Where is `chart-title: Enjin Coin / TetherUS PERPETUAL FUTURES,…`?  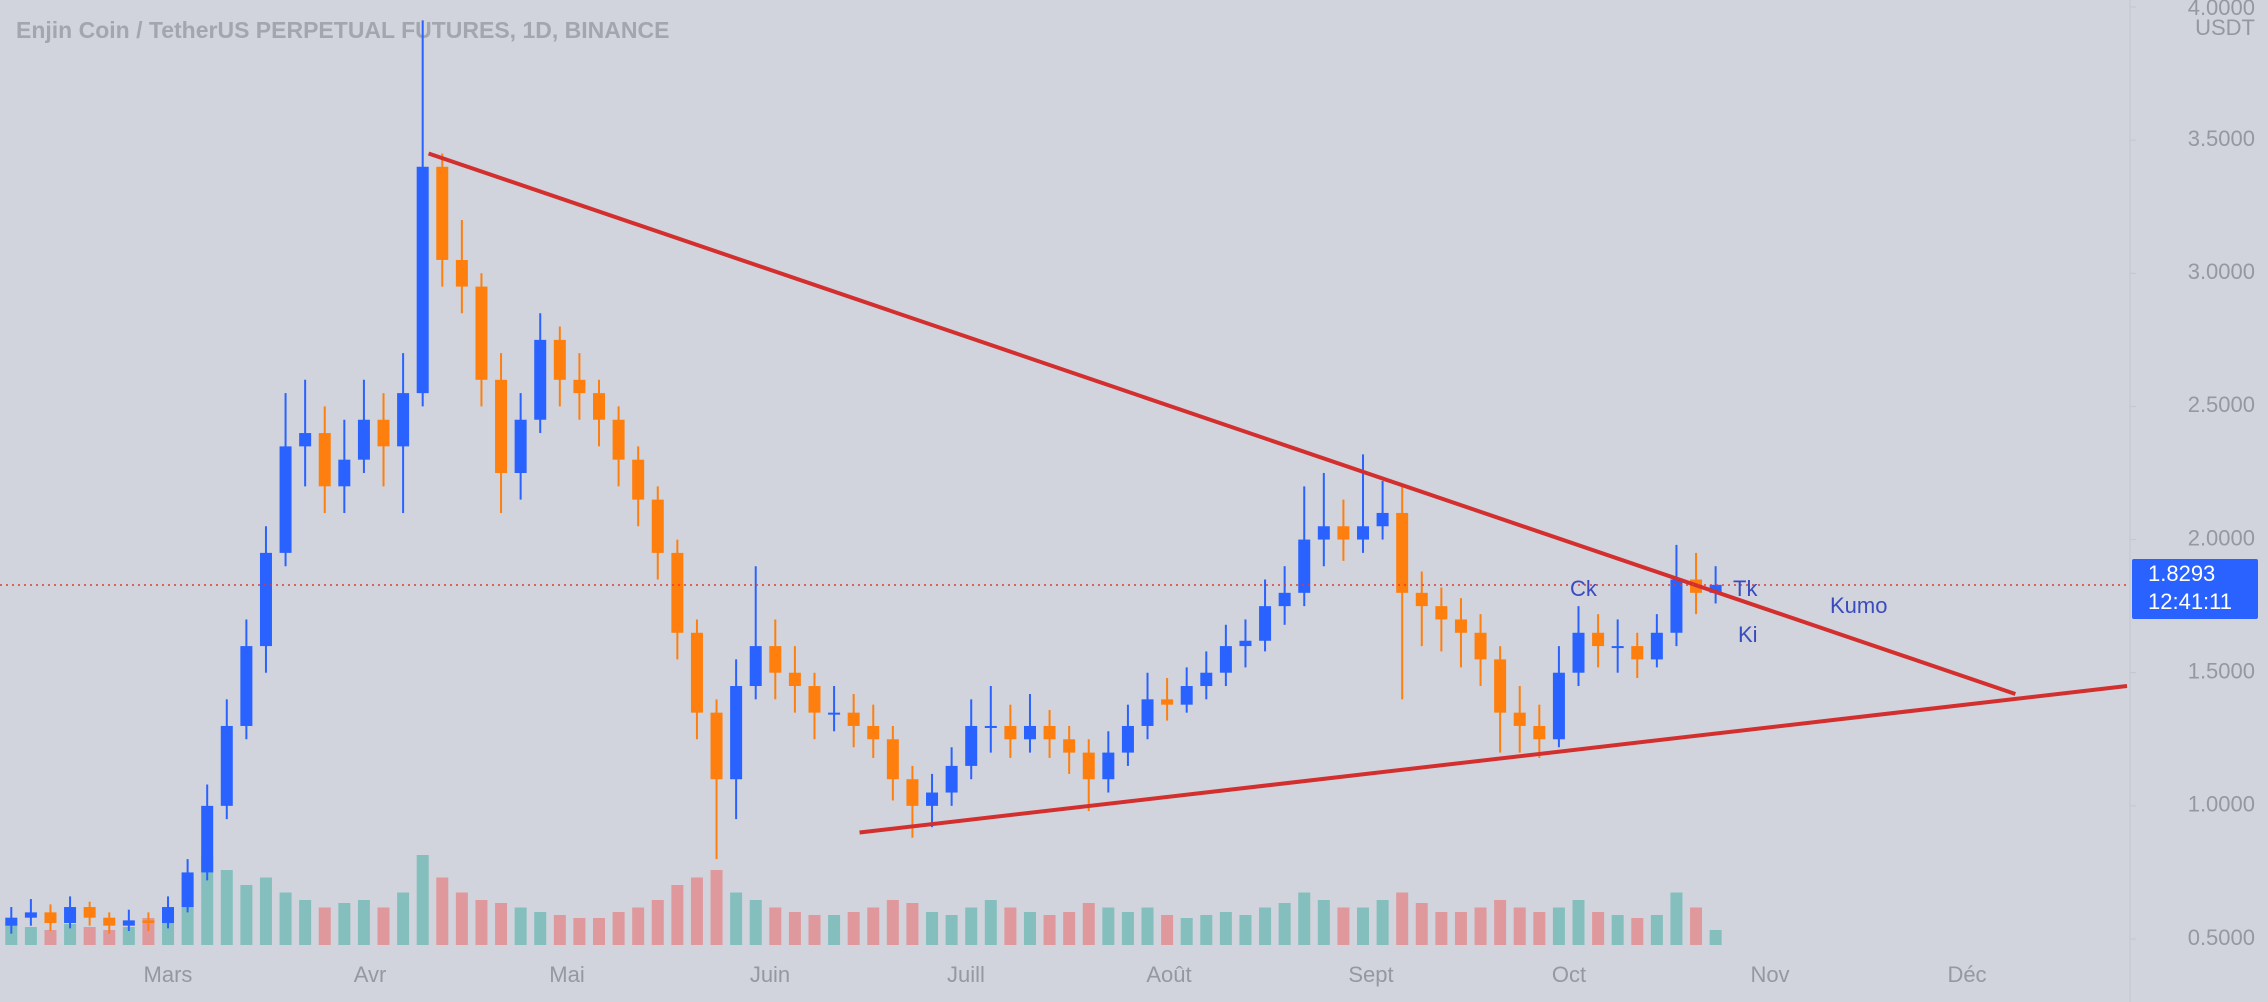
chart-title: Enjin Coin / TetherUS PERPETUAL FUTURES,… is located at coordinates (342, 30).